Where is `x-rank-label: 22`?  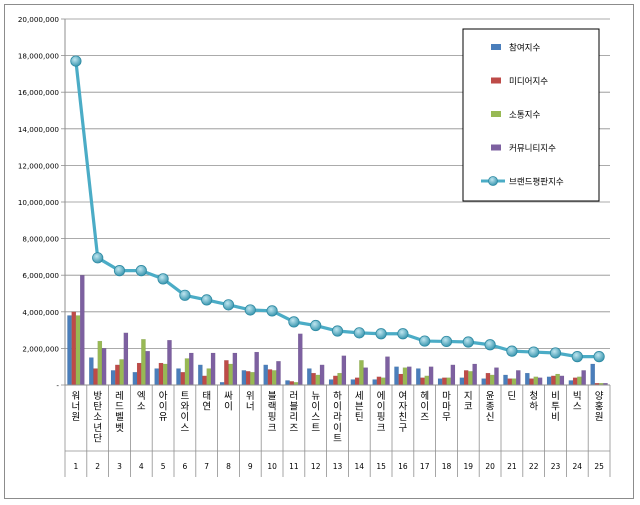 x-rank-label: 22 is located at coordinates (534, 466).